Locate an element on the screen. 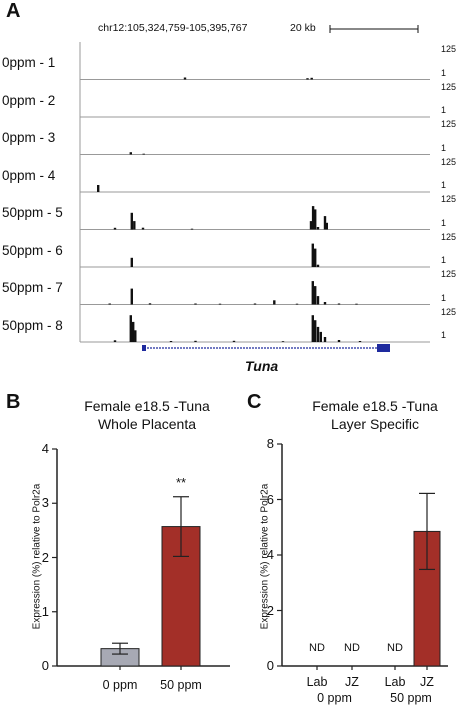 The height and width of the screenshot is (709, 457). track-label: 50ppm - 8 is located at coordinates (32, 325).